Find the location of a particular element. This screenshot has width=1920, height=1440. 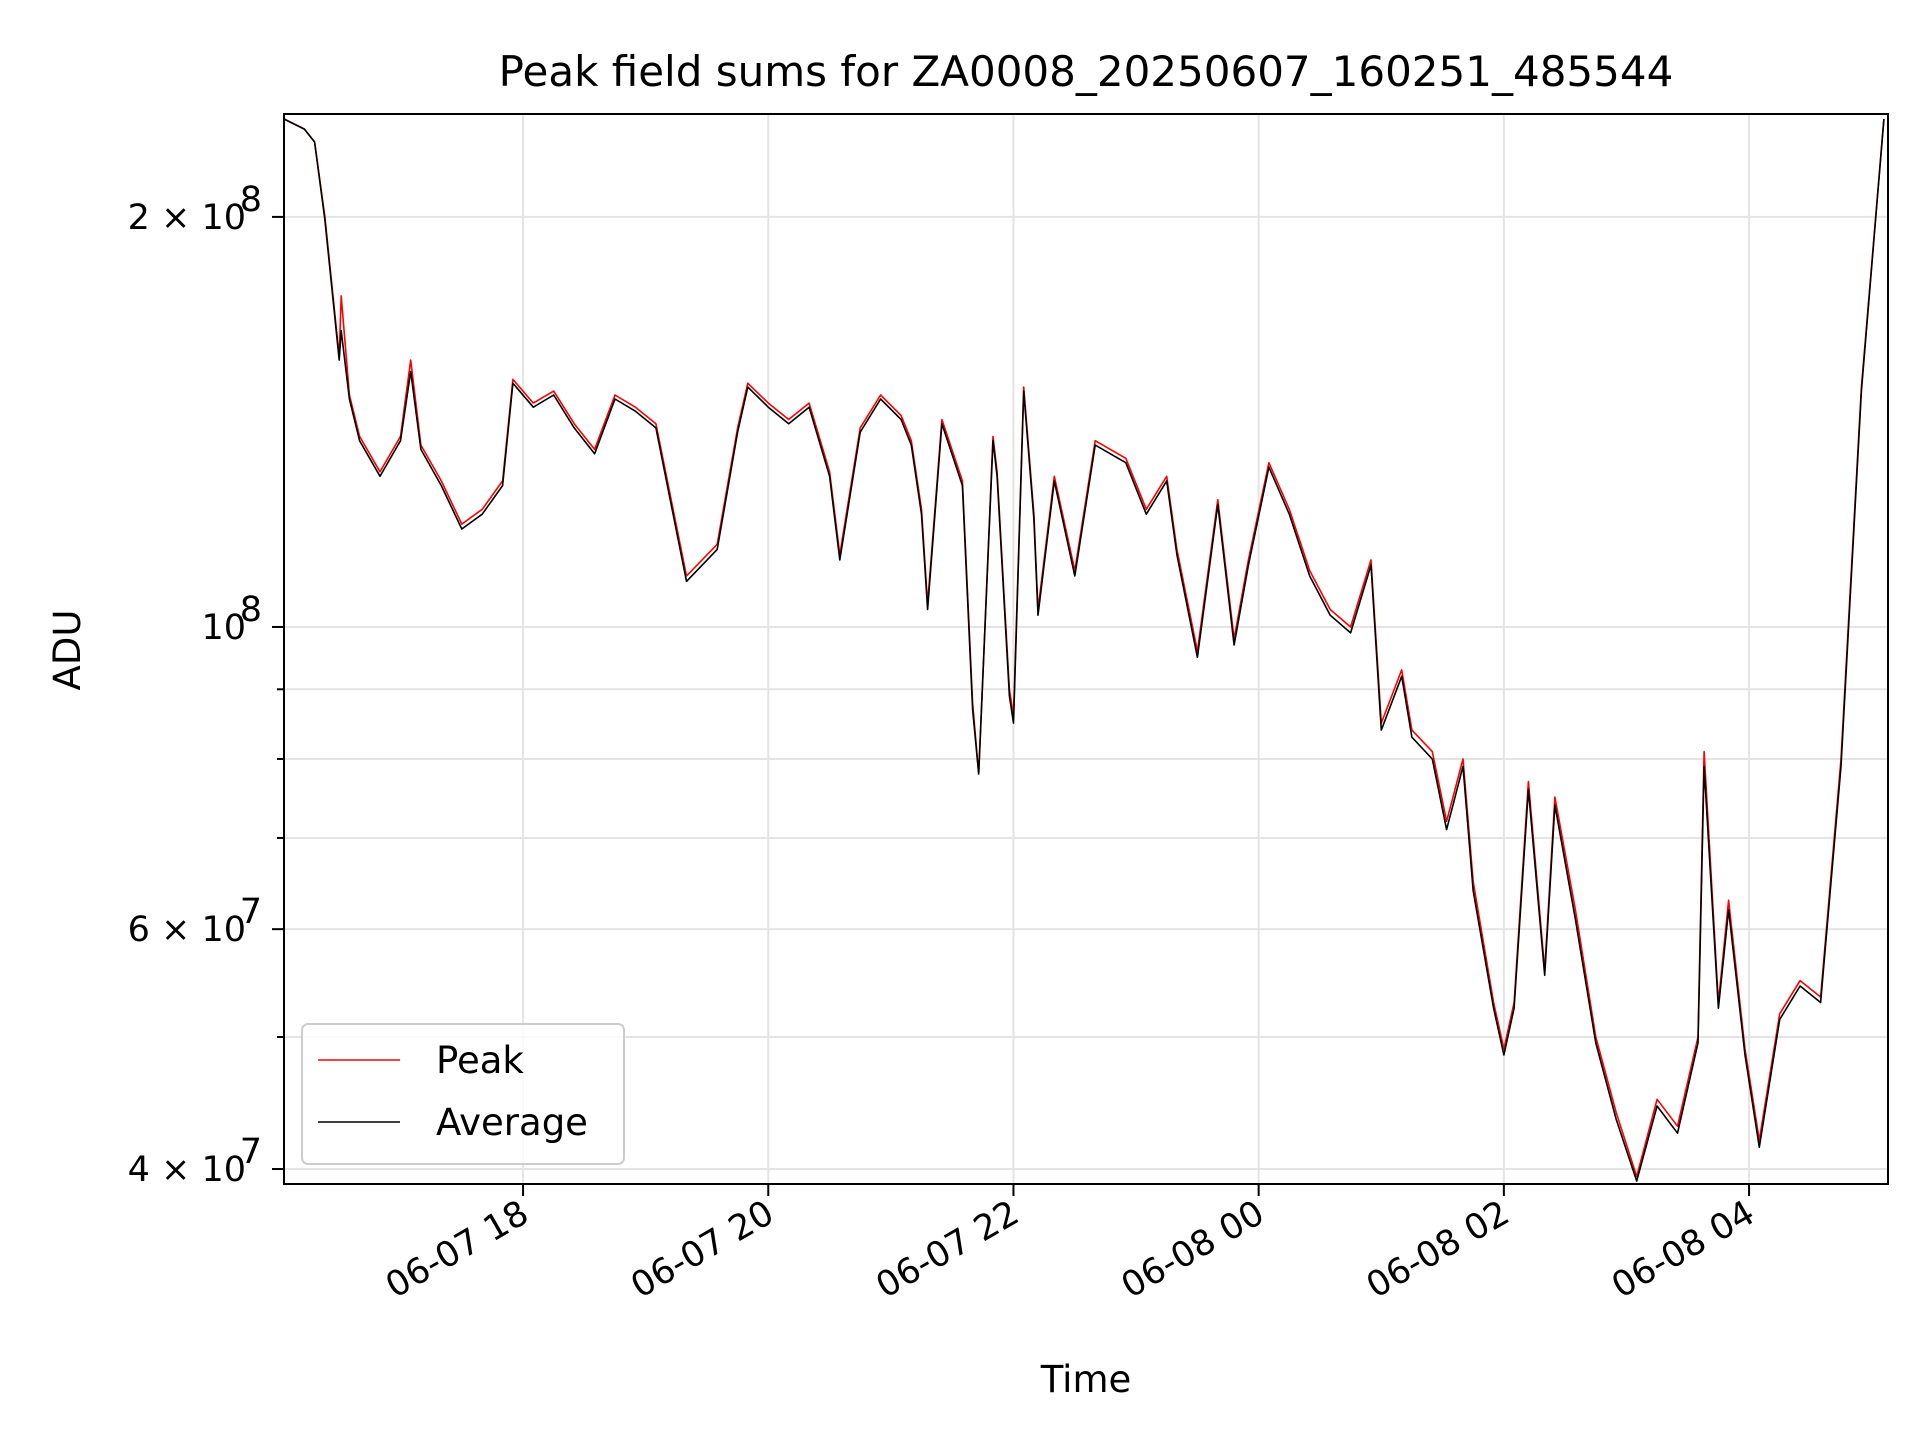

y-tick-label-base: 2 × 10 is located at coordinates (187, 218).